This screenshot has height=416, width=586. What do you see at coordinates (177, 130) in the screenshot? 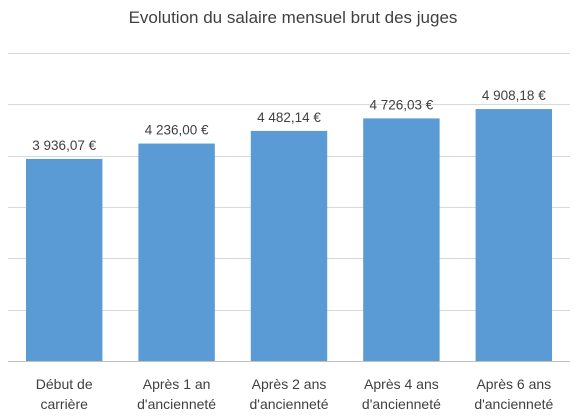
I see `data-label: 4 236,00 €` at bounding box center [177, 130].